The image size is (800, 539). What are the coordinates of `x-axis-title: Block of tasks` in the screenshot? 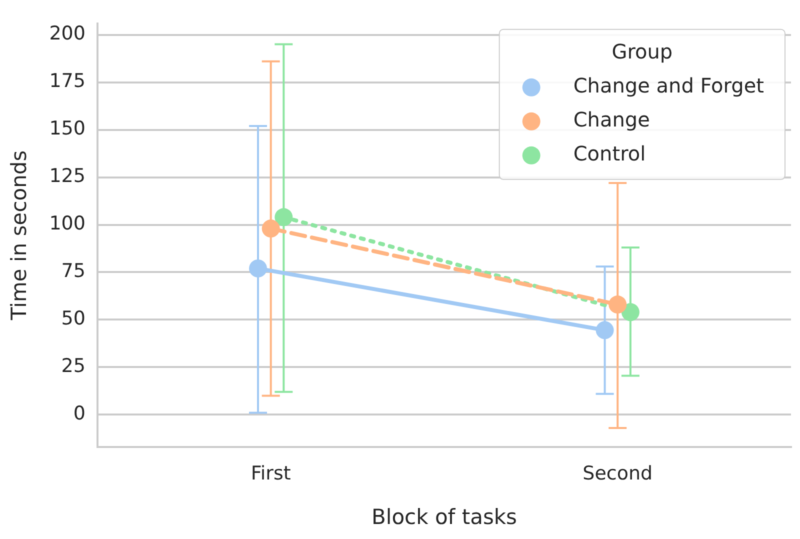 It's located at (444, 516).